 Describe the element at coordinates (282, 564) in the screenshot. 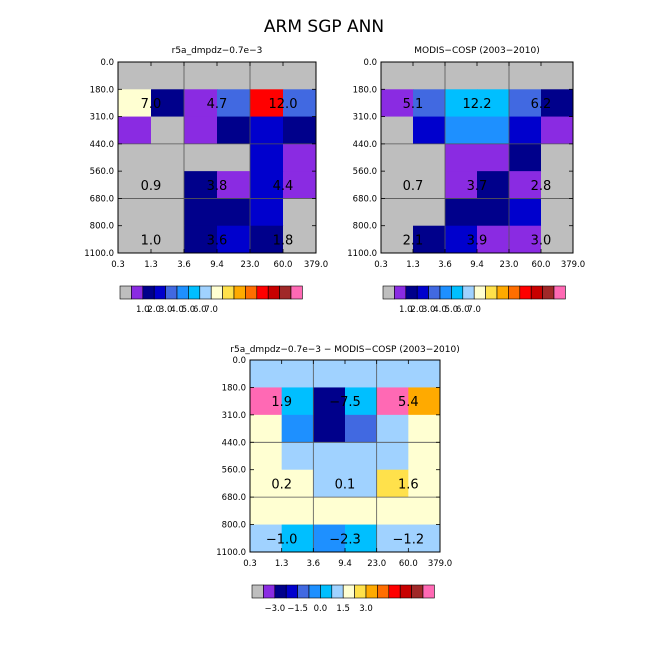

I see `x-tick-label: 1.3` at that location.